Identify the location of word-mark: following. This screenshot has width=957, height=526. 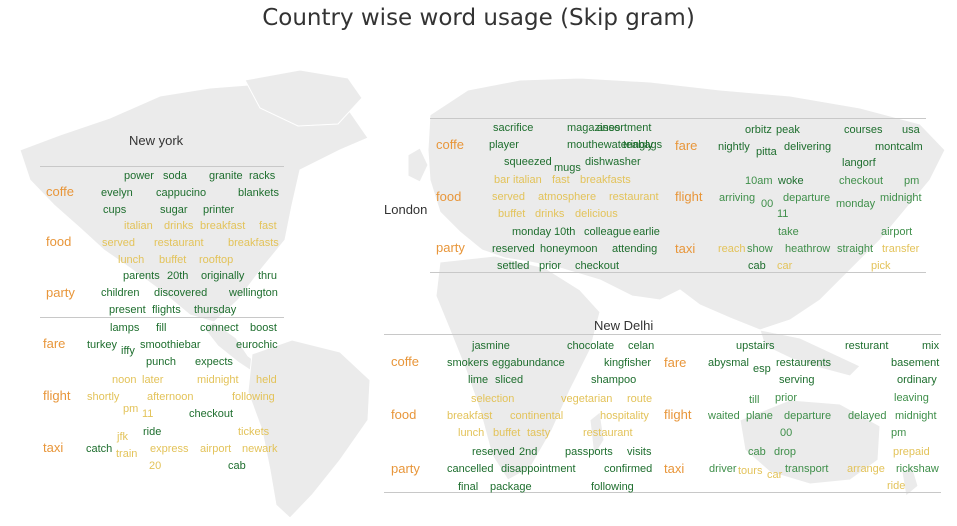
(612, 487).